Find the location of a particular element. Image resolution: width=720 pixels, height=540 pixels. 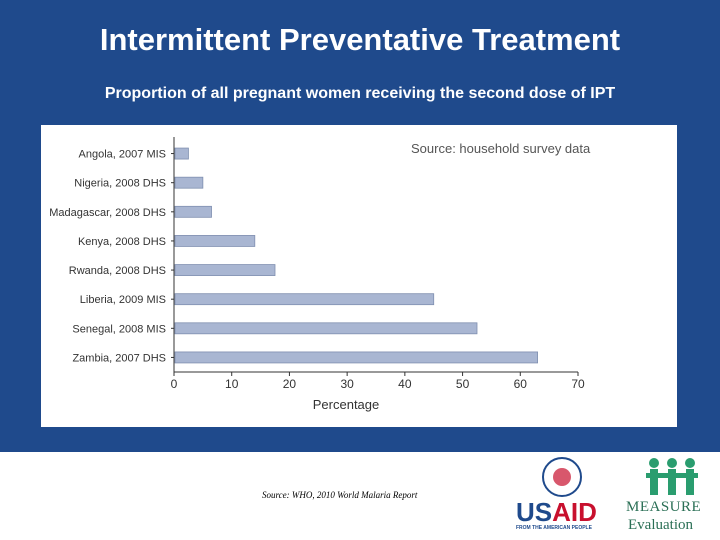

x-tick-label: 0 is located at coordinates (174, 384).